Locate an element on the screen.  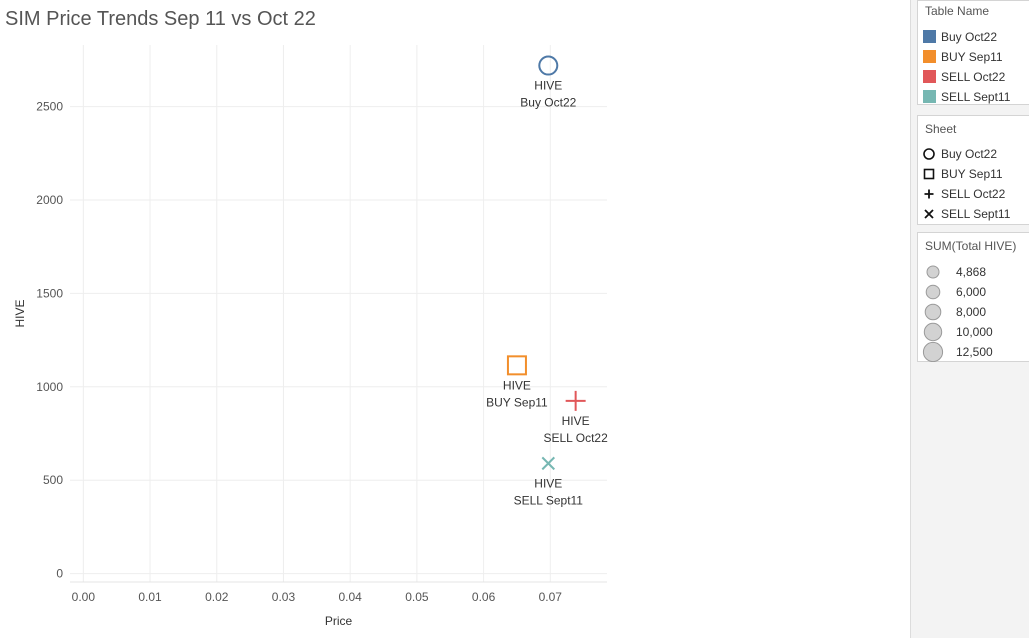
legend-item-shape-buy-sep11: BUY Sep11 is located at coordinates (973, 174).